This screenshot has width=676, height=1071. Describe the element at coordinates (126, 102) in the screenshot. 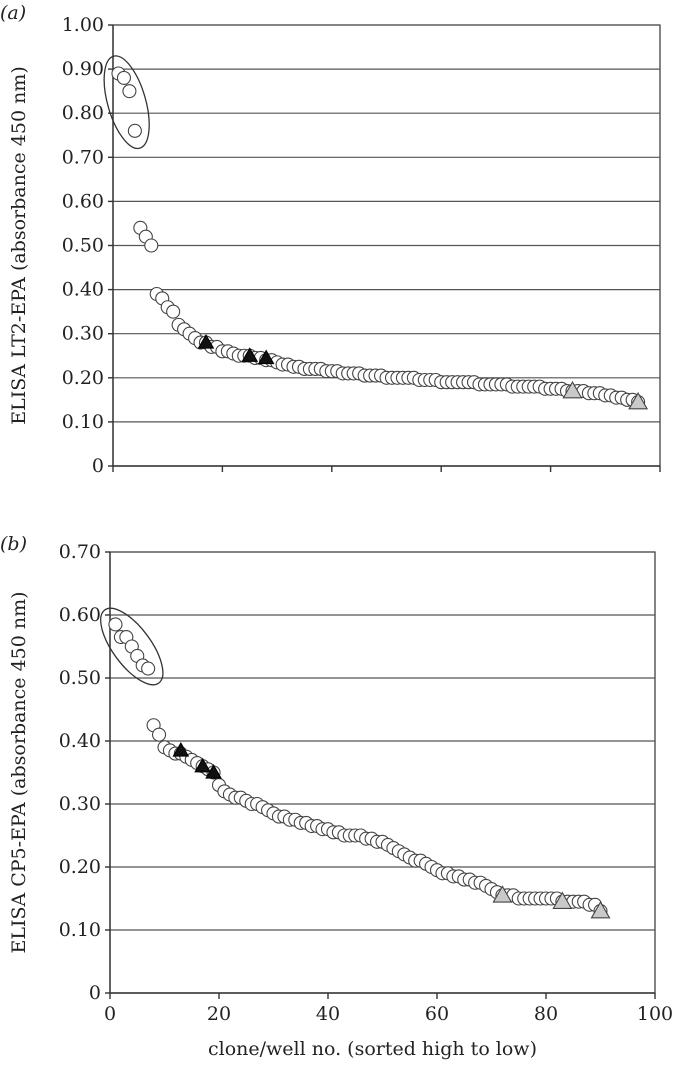

I see `panel-a-highlight-ellipse` at that location.